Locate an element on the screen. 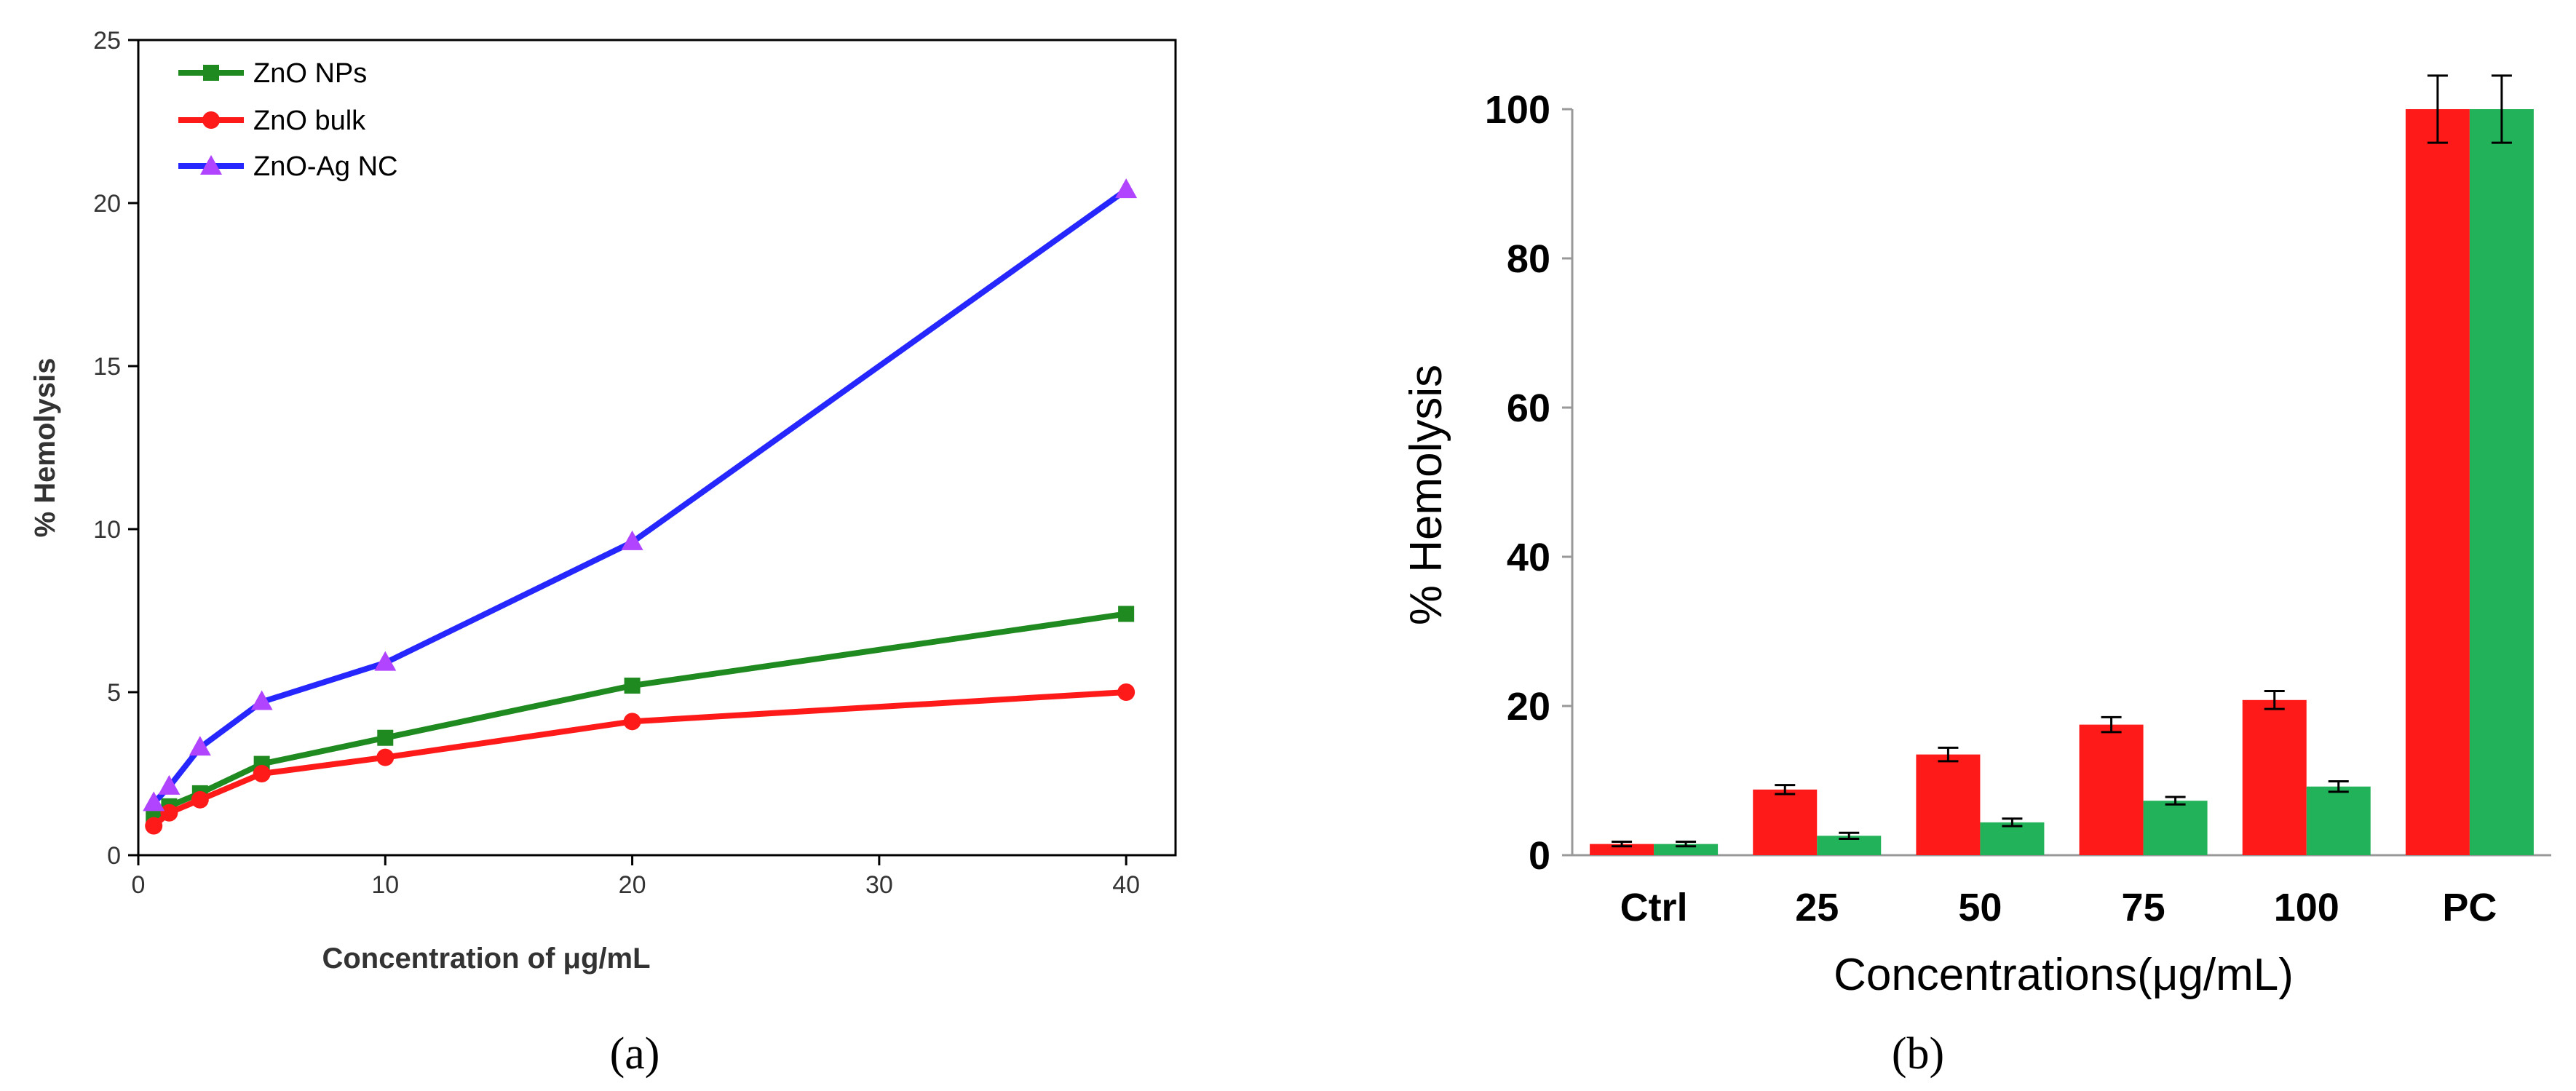 Image resolution: width=2576 pixels, height=1091 pixels. b-y-tick-label: 80 is located at coordinates (1528, 259).